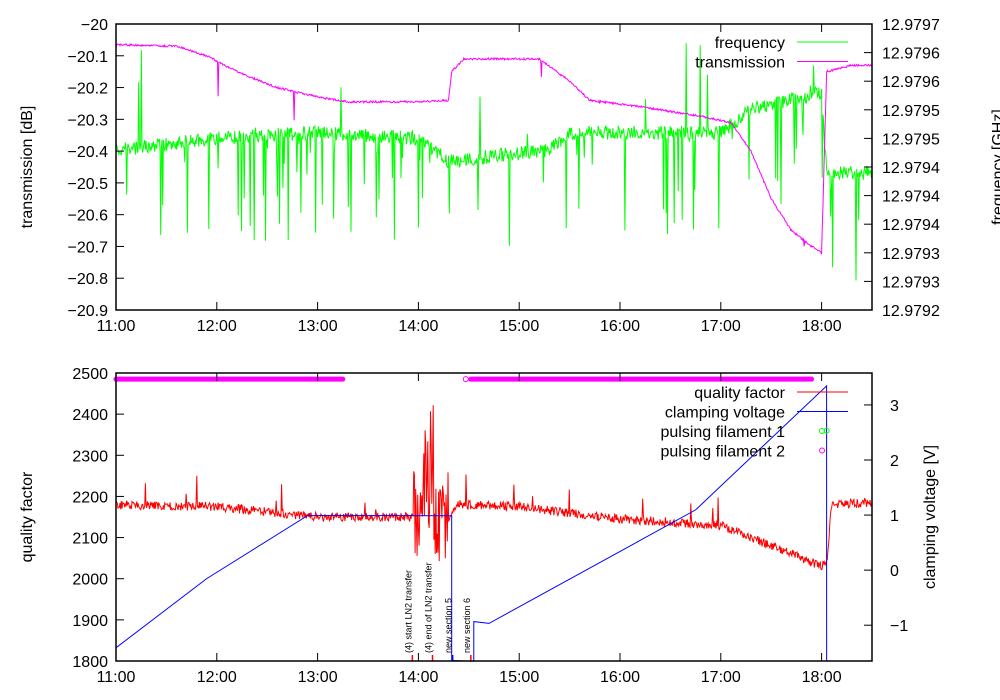 The height and width of the screenshot is (700, 1000). Describe the element at coordinates (90, 374) in the screenshot. I see `y-tick-label: 2500` at that location.